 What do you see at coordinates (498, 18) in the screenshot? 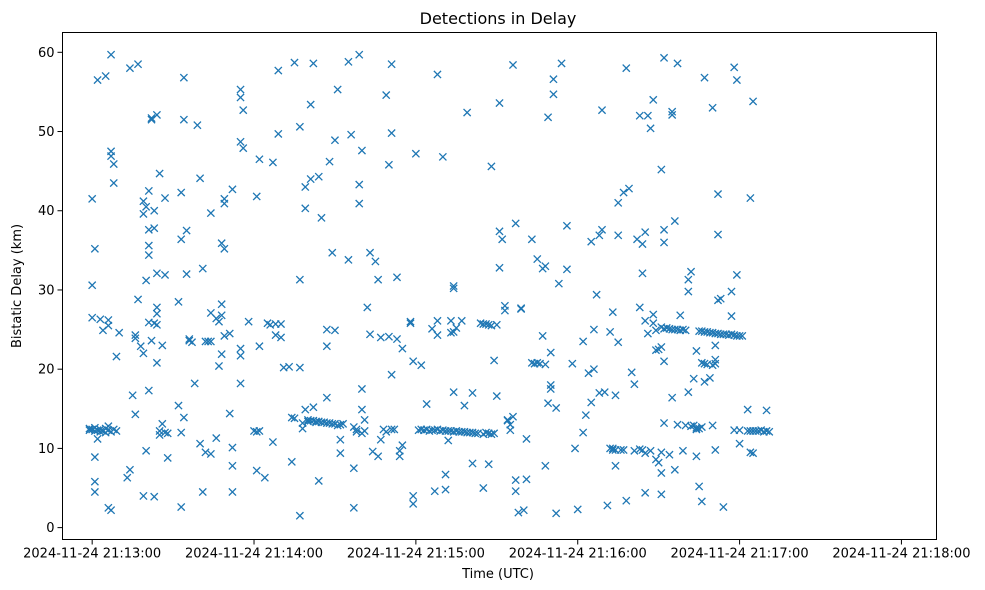
I see `chart-title: Detections in Delay` at bounding box center [498, 18].